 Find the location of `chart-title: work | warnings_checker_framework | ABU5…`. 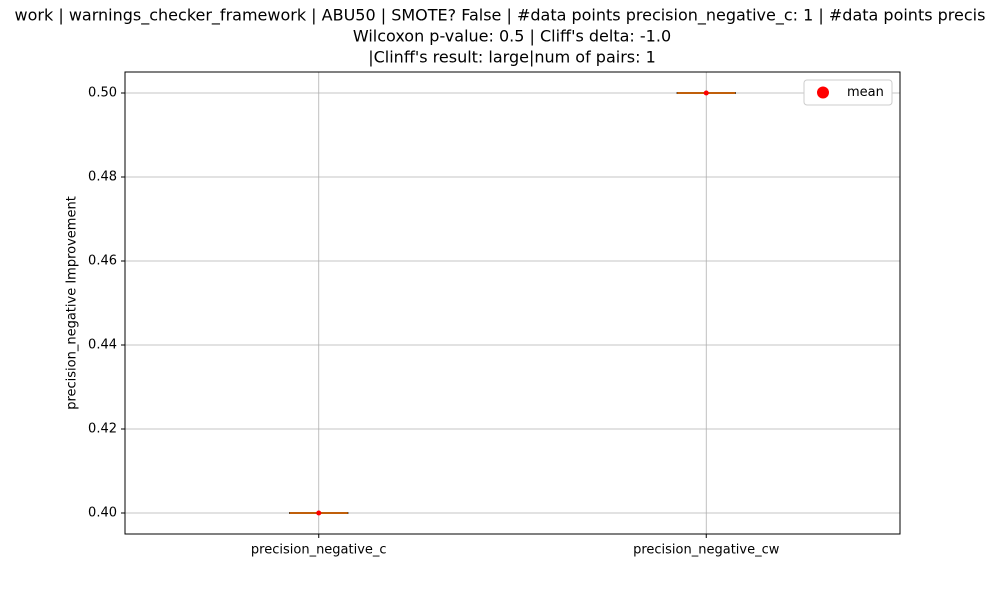

chart-title: work | warnings_checker_framework | ABU5… is located at coordinates (500, 16).